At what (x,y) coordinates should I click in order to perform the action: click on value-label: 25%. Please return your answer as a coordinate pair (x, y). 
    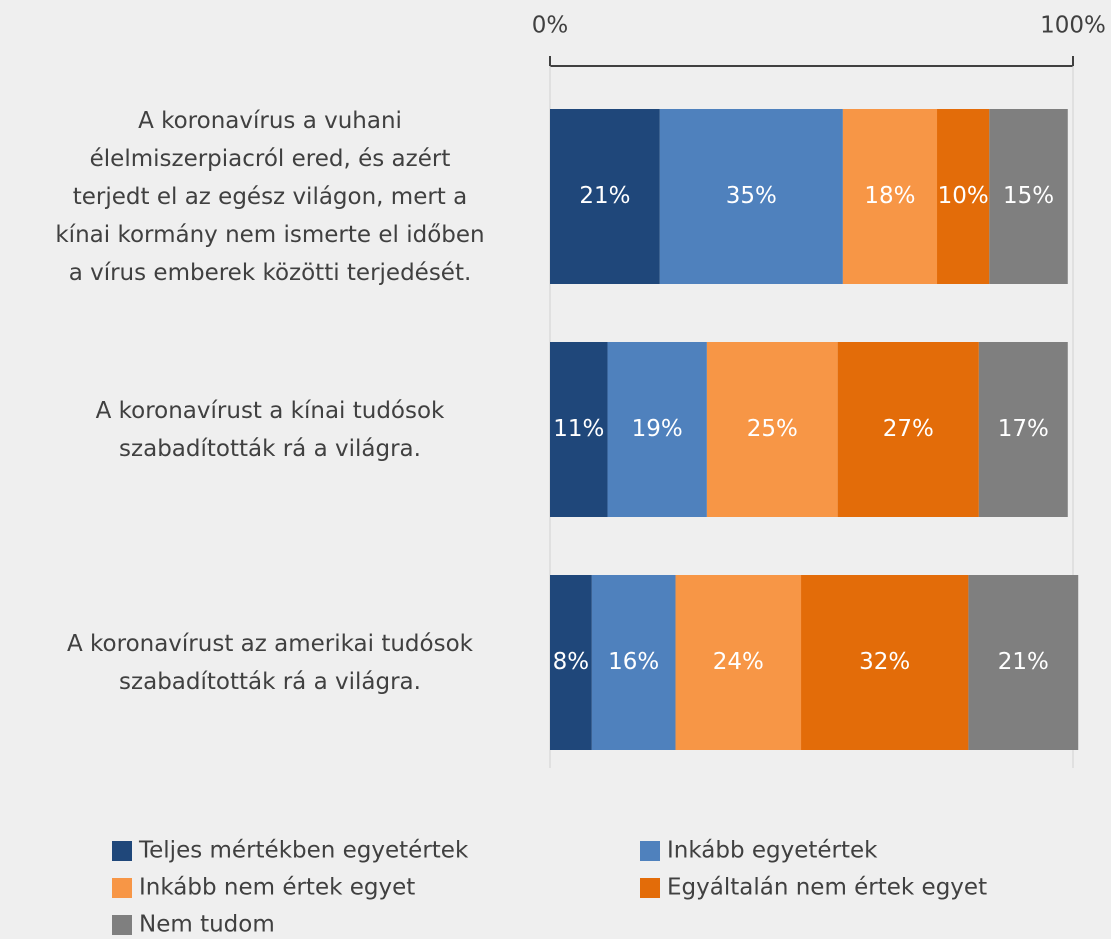
    Looking at the image, I should click on (772, 429).